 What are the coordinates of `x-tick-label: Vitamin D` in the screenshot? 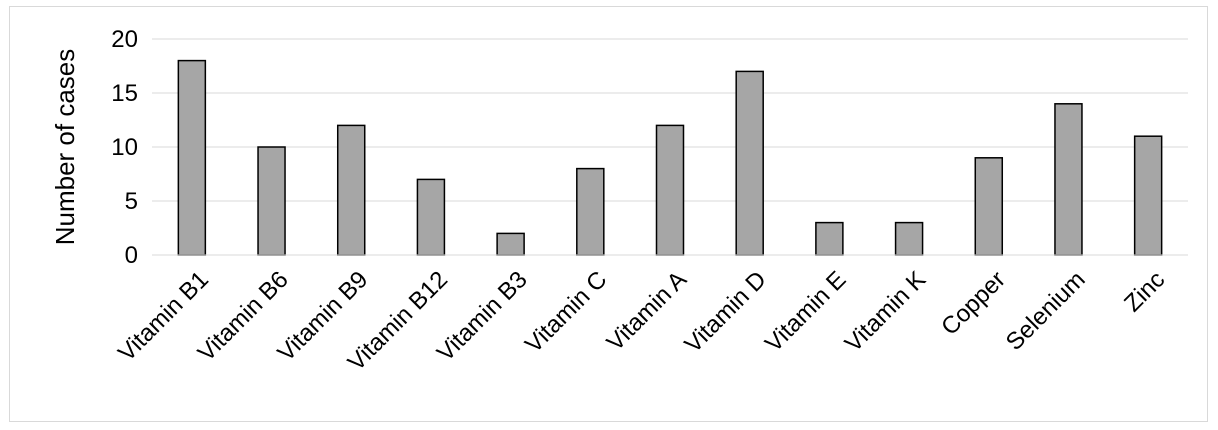 It's located at (725, 312).